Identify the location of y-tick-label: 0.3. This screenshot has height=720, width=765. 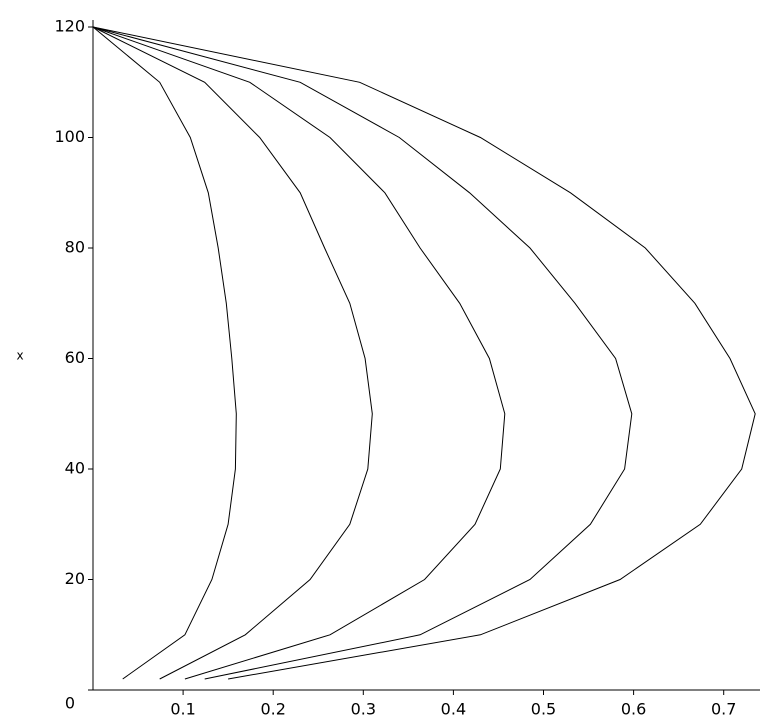
(363, 709).